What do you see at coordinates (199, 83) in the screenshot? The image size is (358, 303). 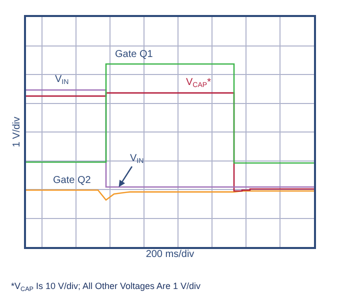 I see `series-label: V$_{CAP}$*` at bounding box center [199, 83].